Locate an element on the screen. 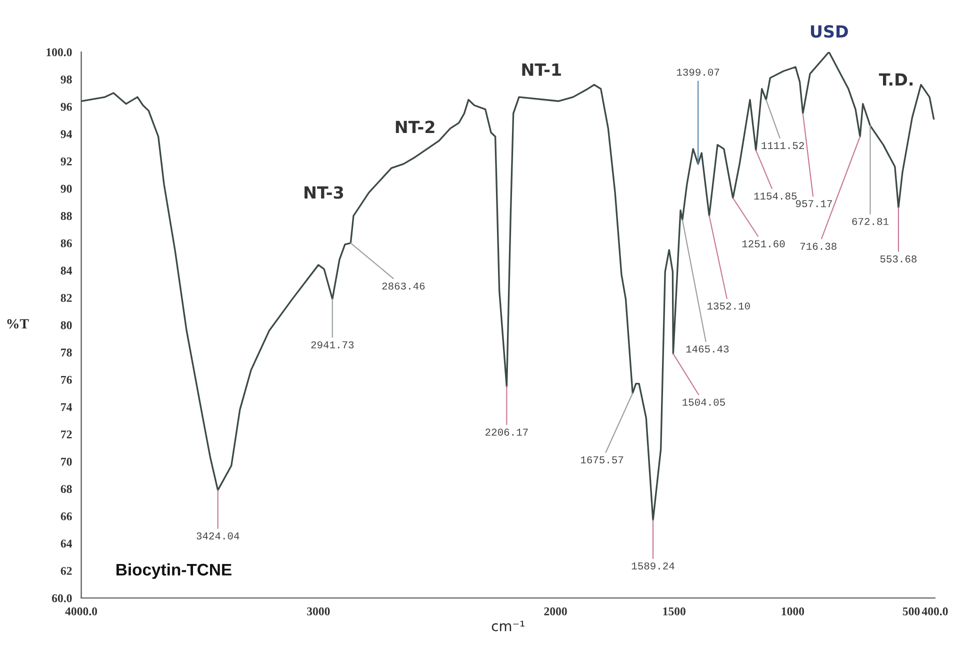  text: USD is located at coordinates (829, 31).